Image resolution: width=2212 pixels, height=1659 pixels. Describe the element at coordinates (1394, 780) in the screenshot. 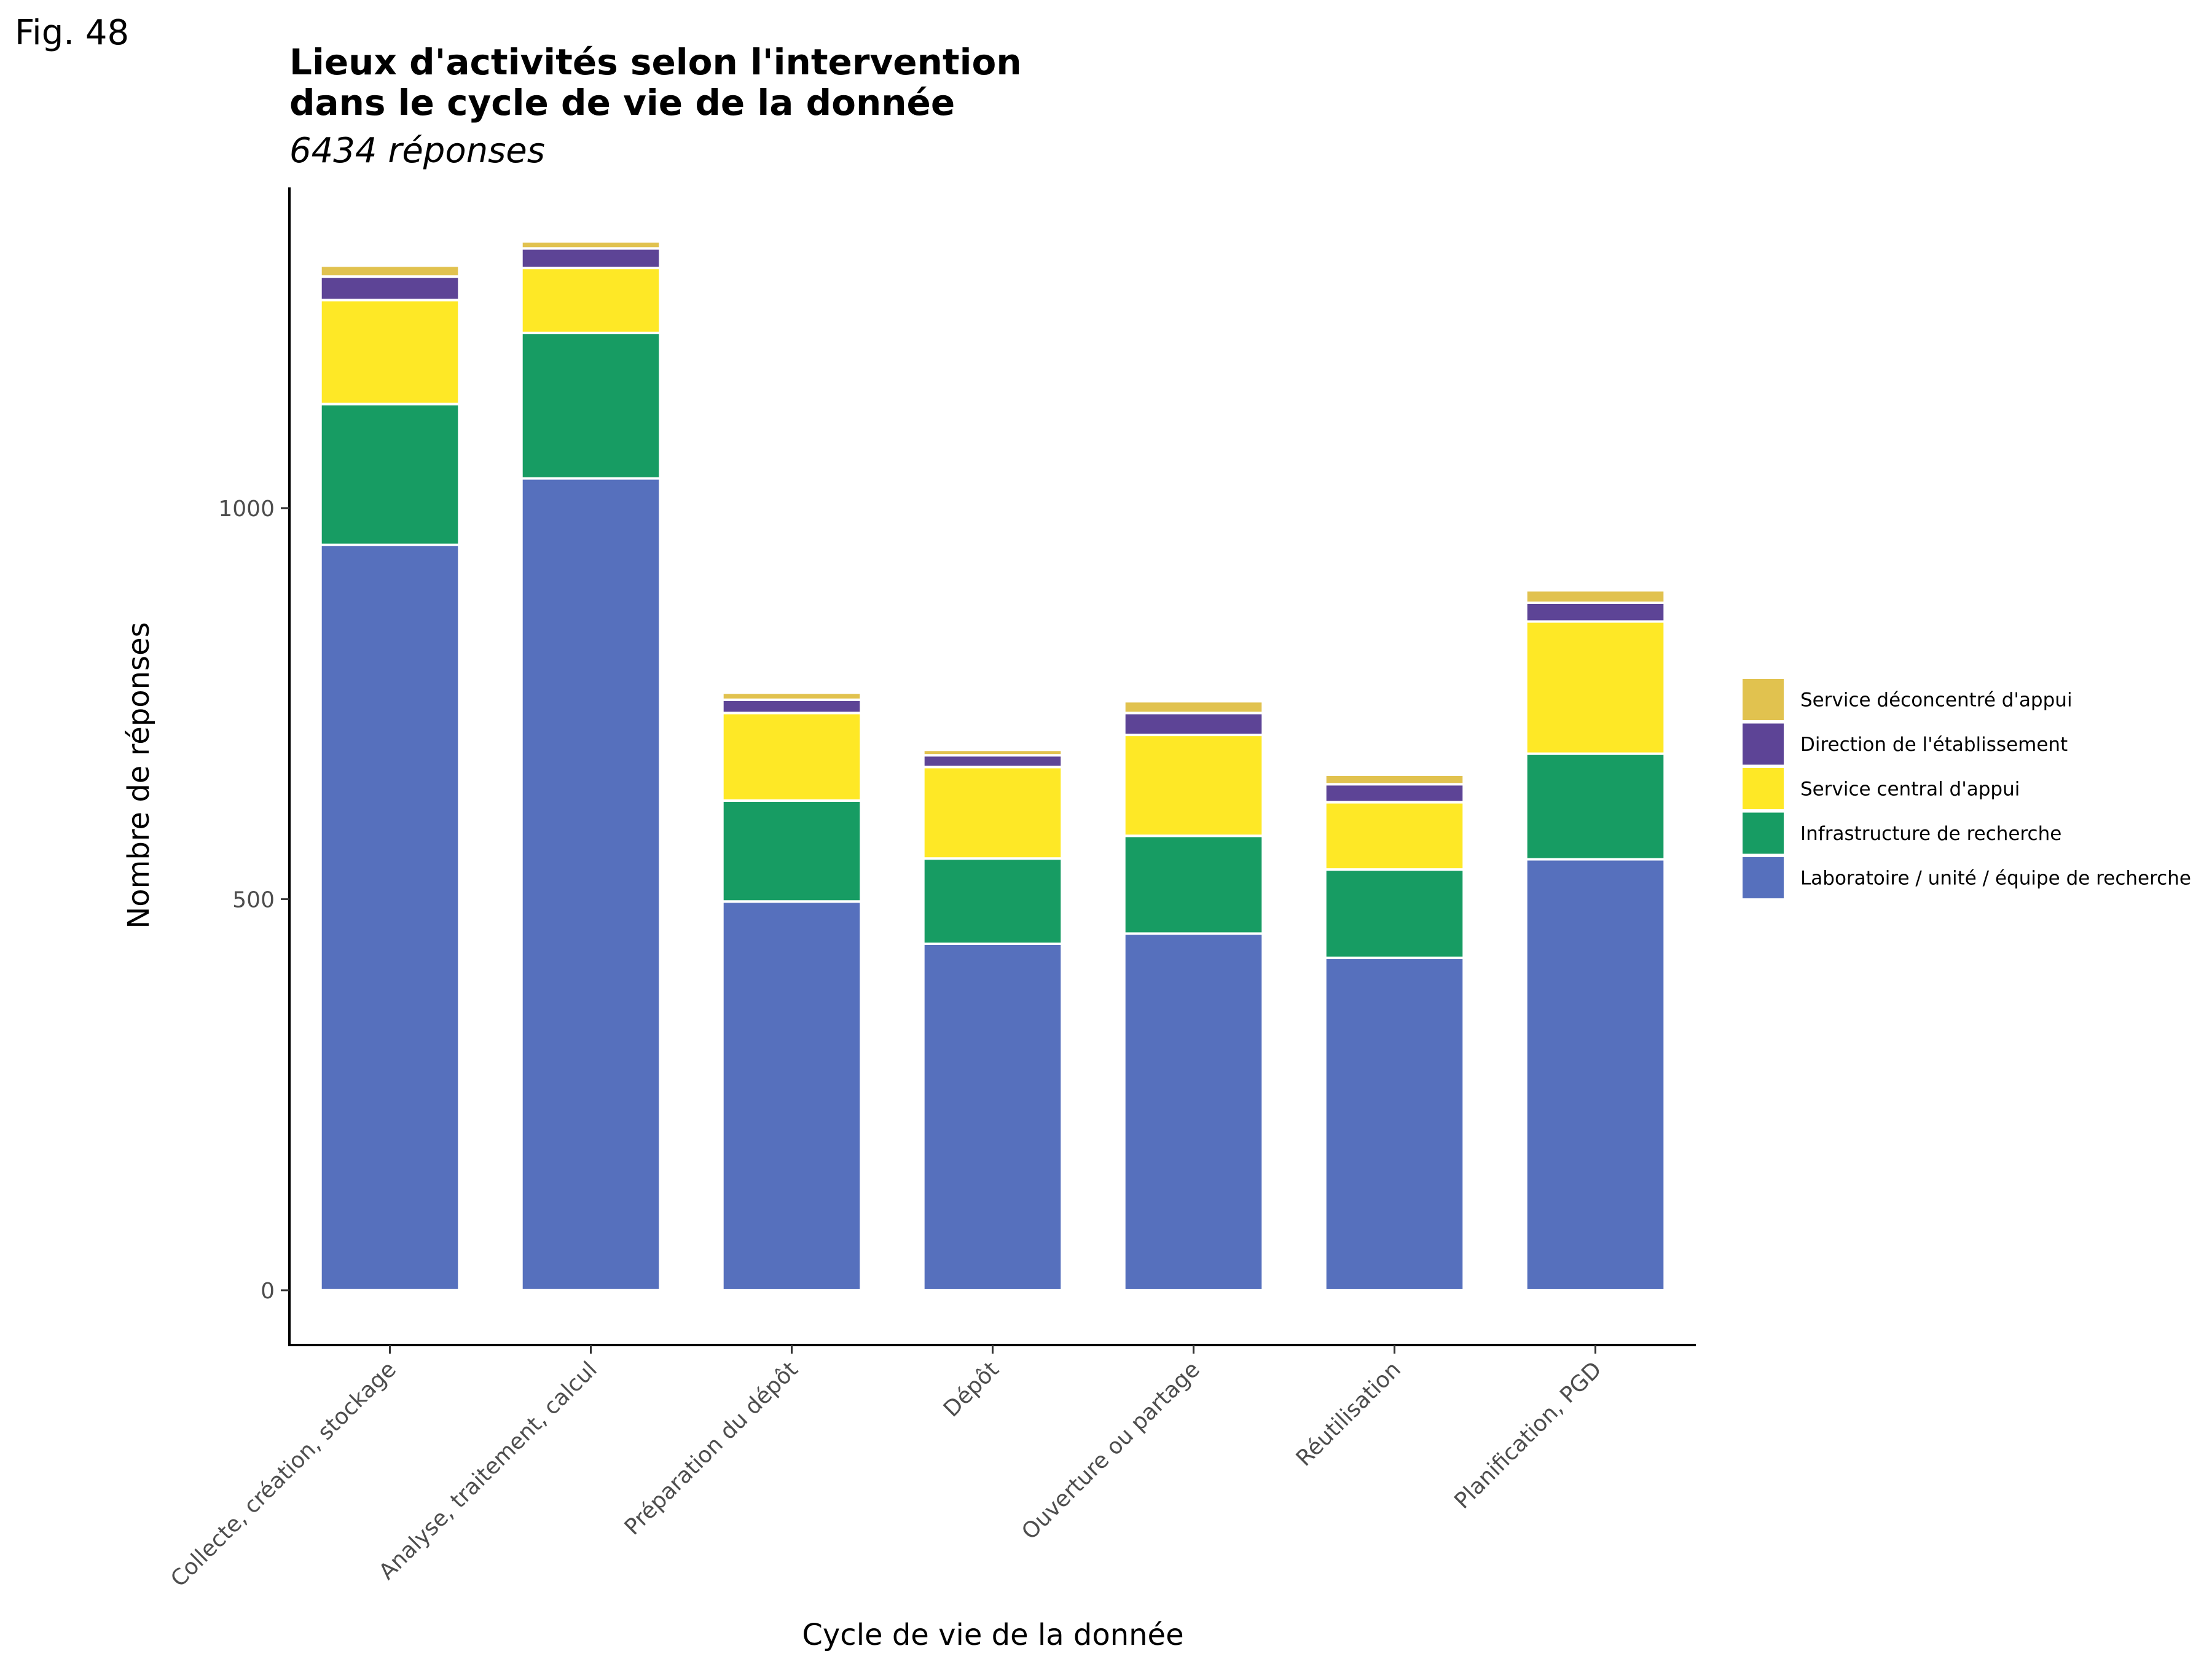

I see `bar-segment-s4-c5` at that location.